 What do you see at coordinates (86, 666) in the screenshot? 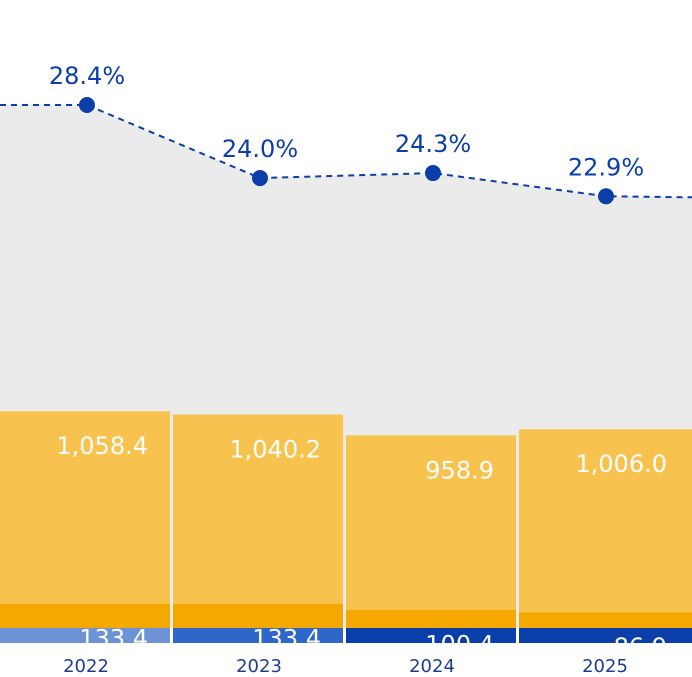
I see `x-tick-label: 2022` at bounding box center [86, 666].